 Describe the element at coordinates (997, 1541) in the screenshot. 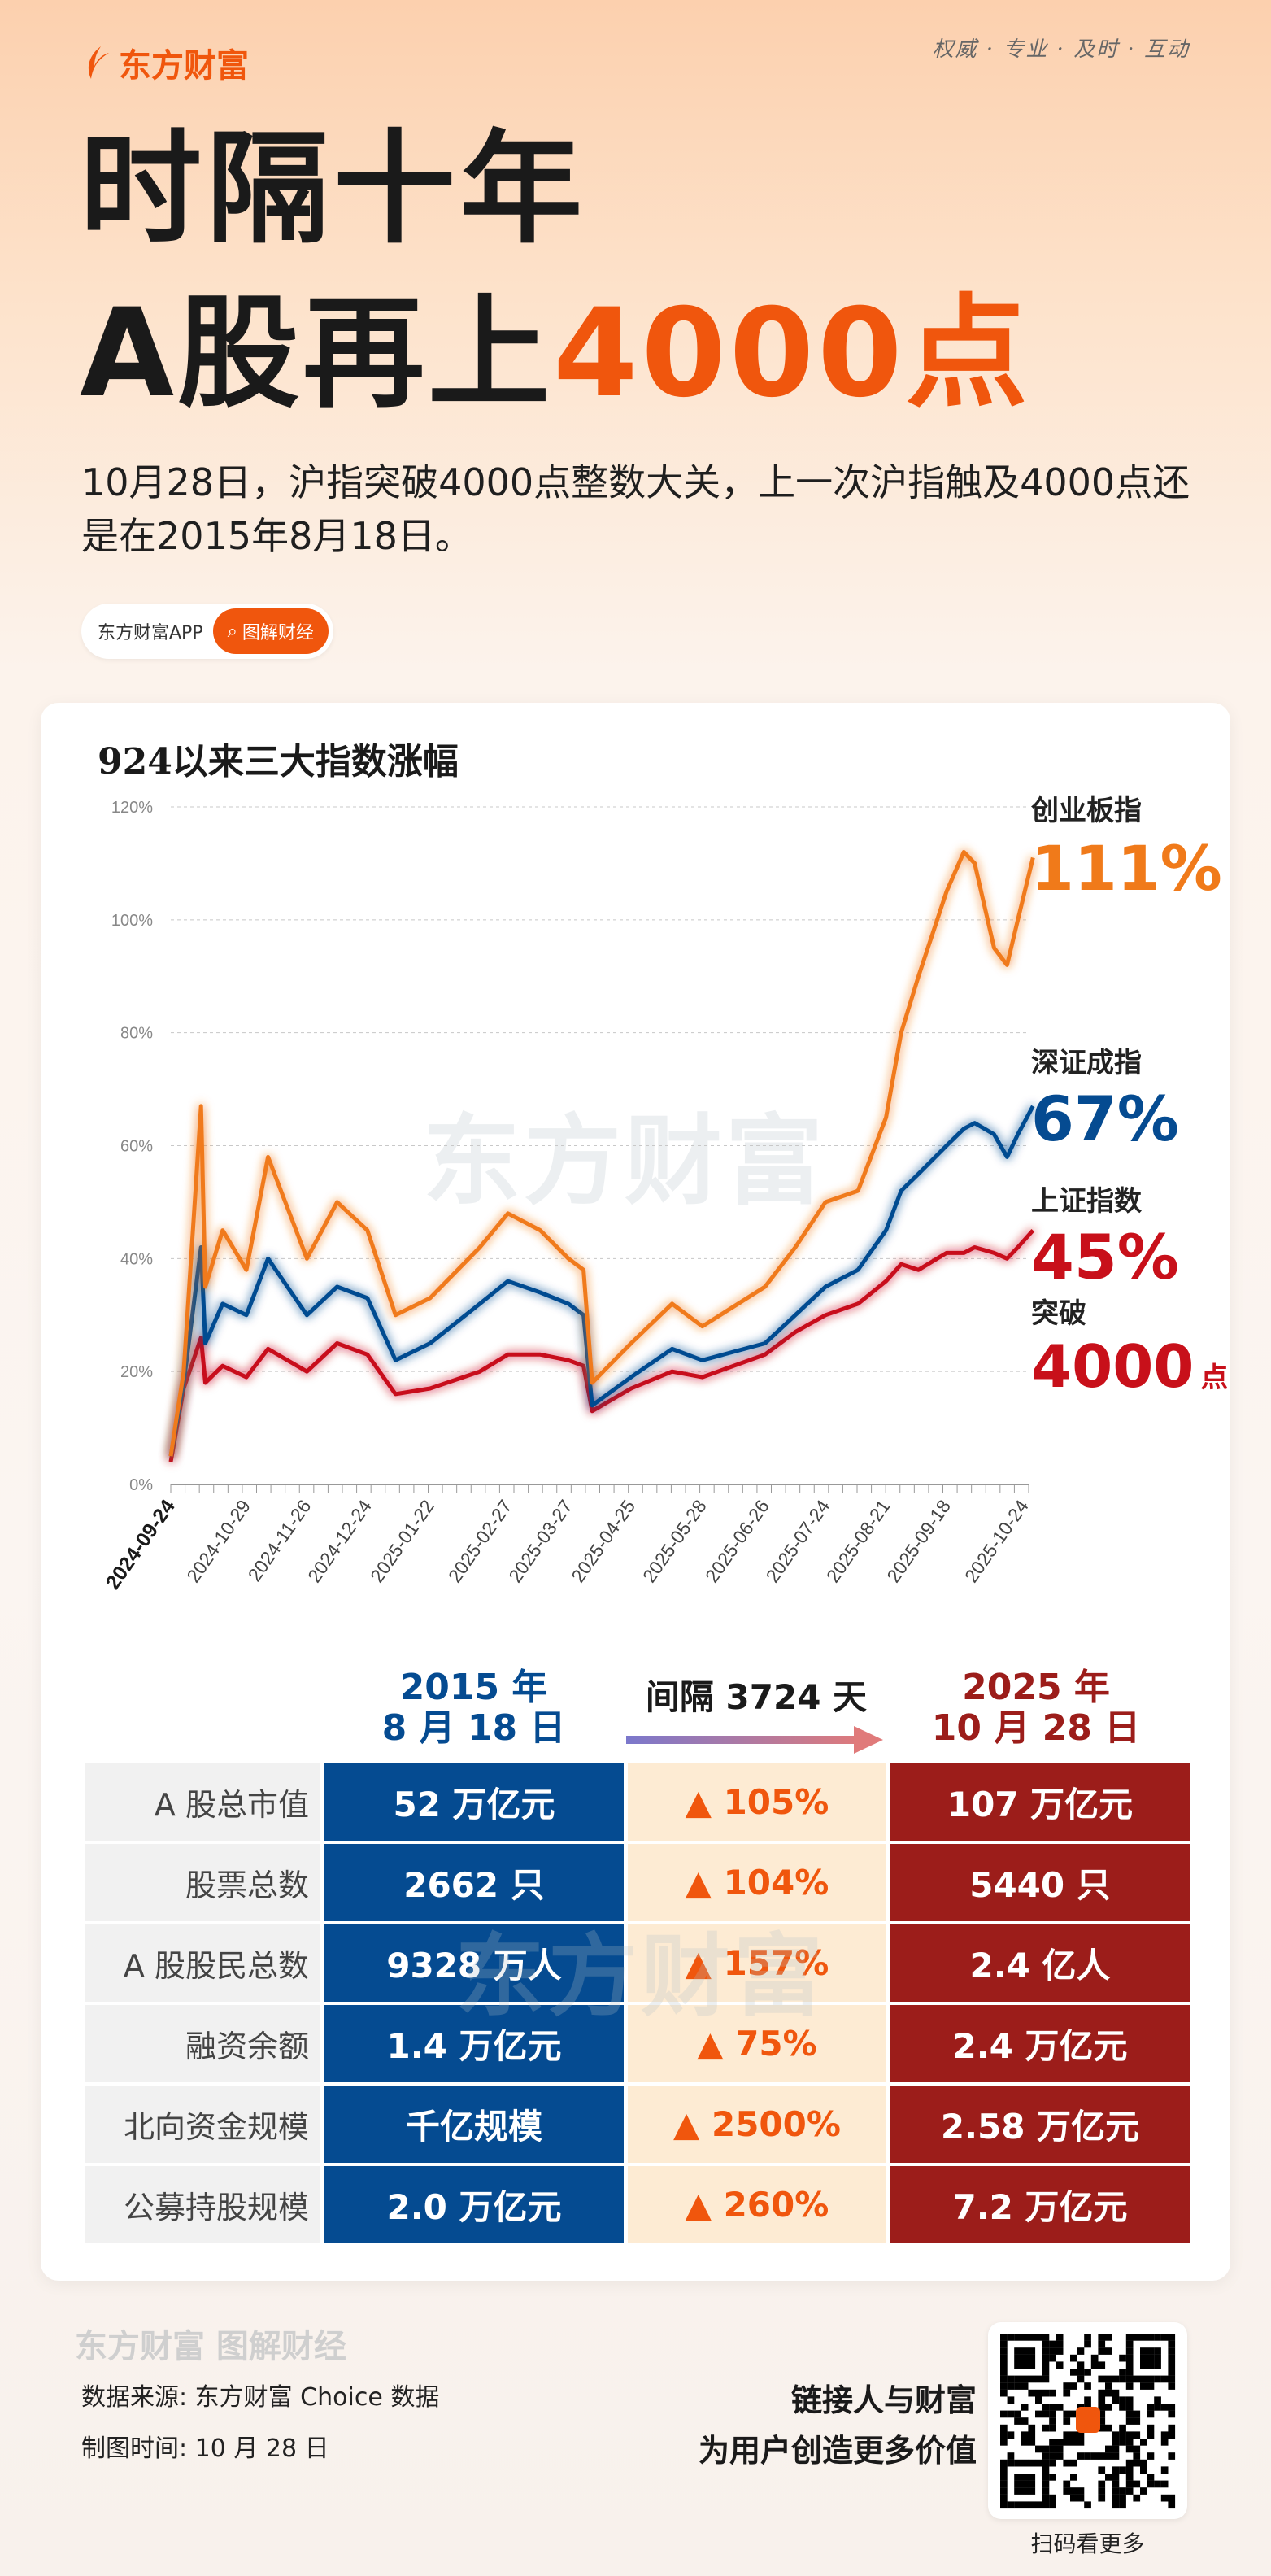

I see `x-tick-label: 2025-10-24` at that location.